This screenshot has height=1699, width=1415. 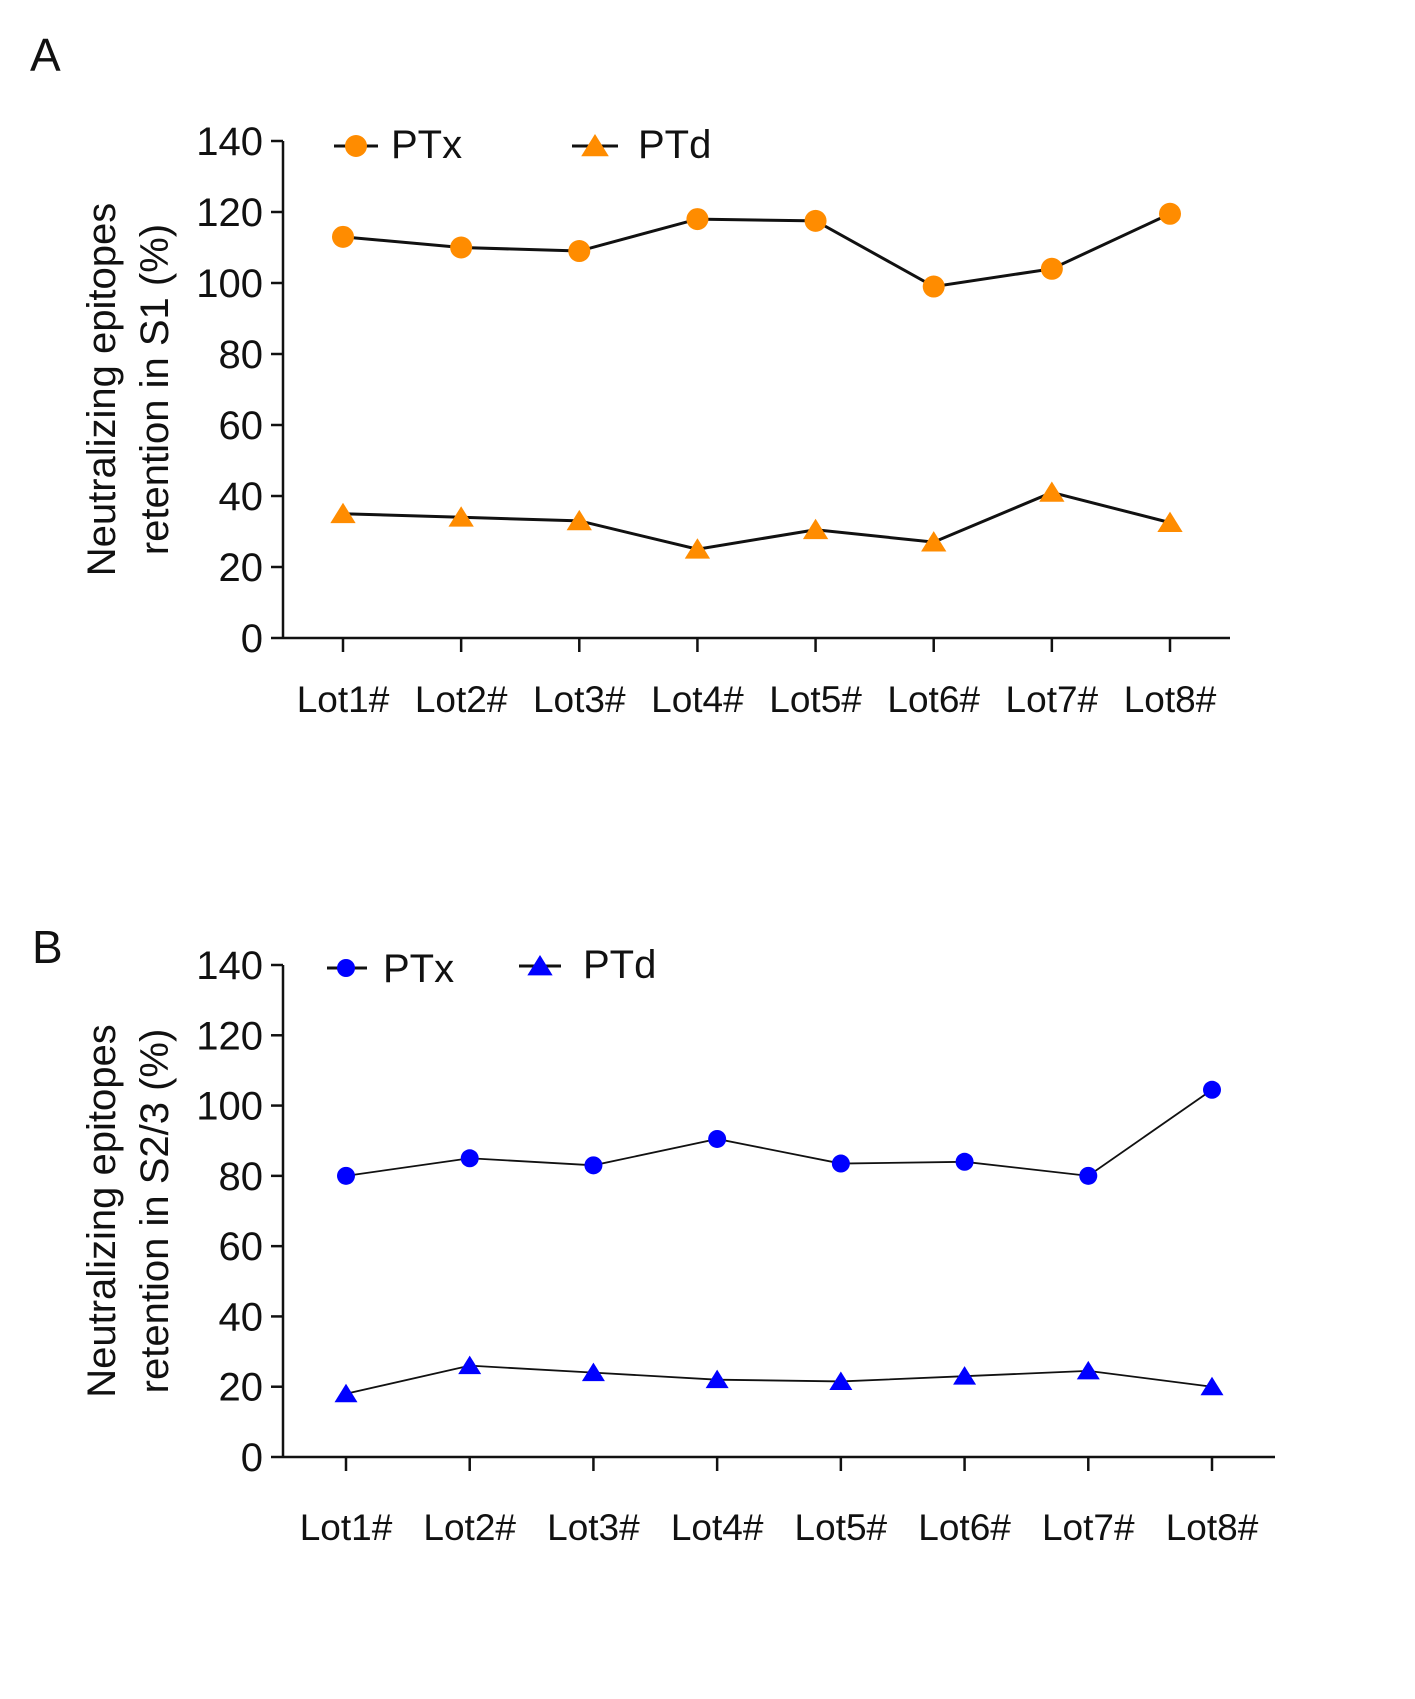 What do you see at coordinates (45, 55) in the screenshot?
I see `panel-label-a: A` at bounding box center [45, 55].